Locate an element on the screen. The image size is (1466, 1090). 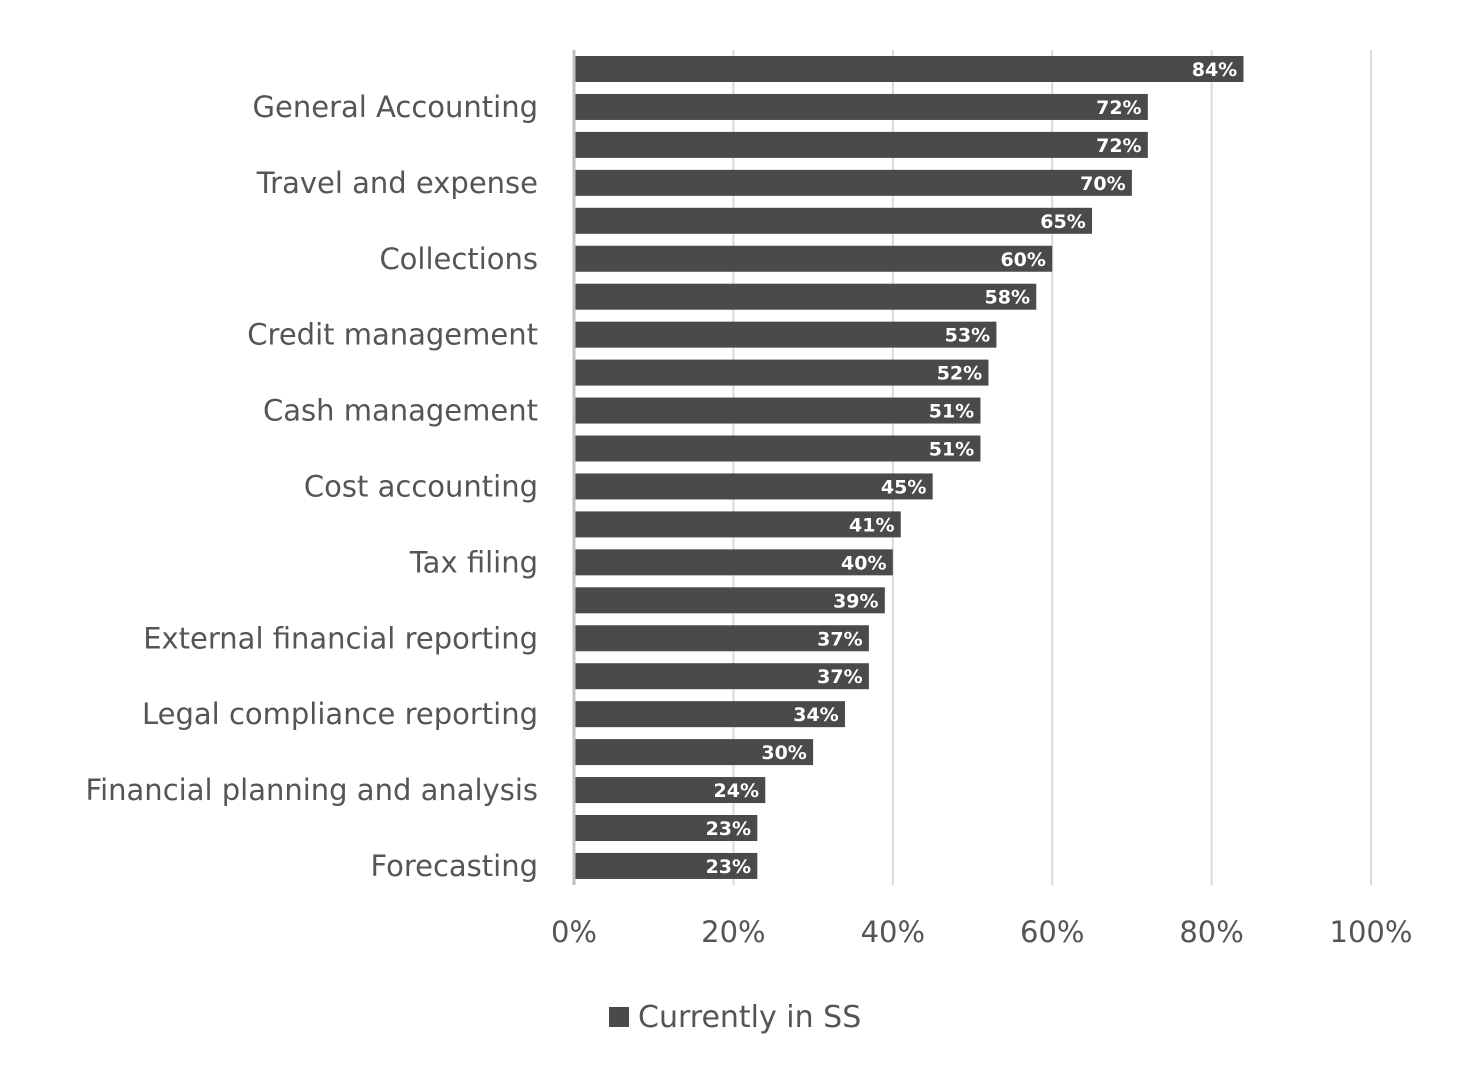
data-label: 41% is located at coordinates (871, 525).